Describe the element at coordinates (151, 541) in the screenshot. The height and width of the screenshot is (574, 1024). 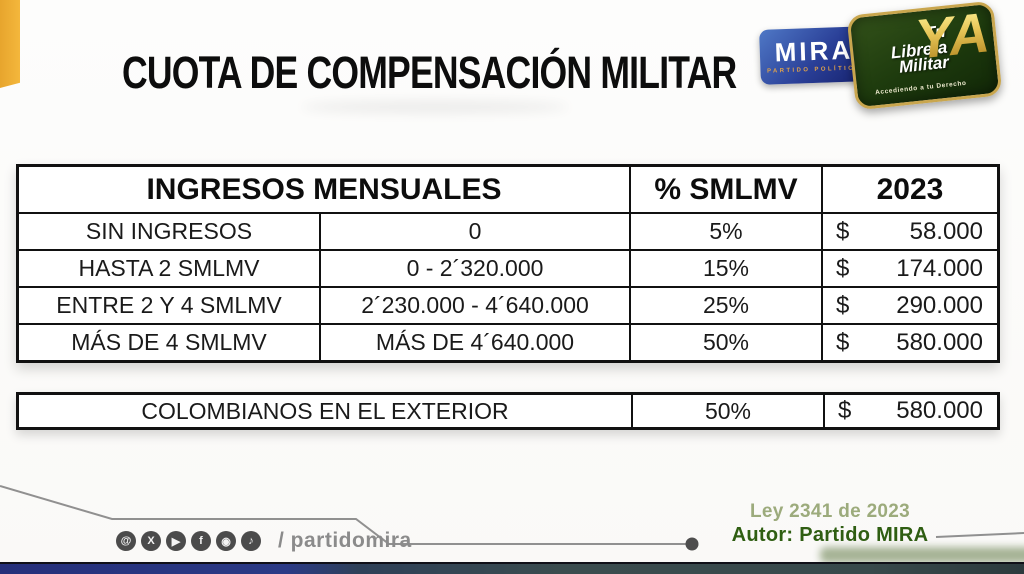
I see `x-icon: X` at that location.